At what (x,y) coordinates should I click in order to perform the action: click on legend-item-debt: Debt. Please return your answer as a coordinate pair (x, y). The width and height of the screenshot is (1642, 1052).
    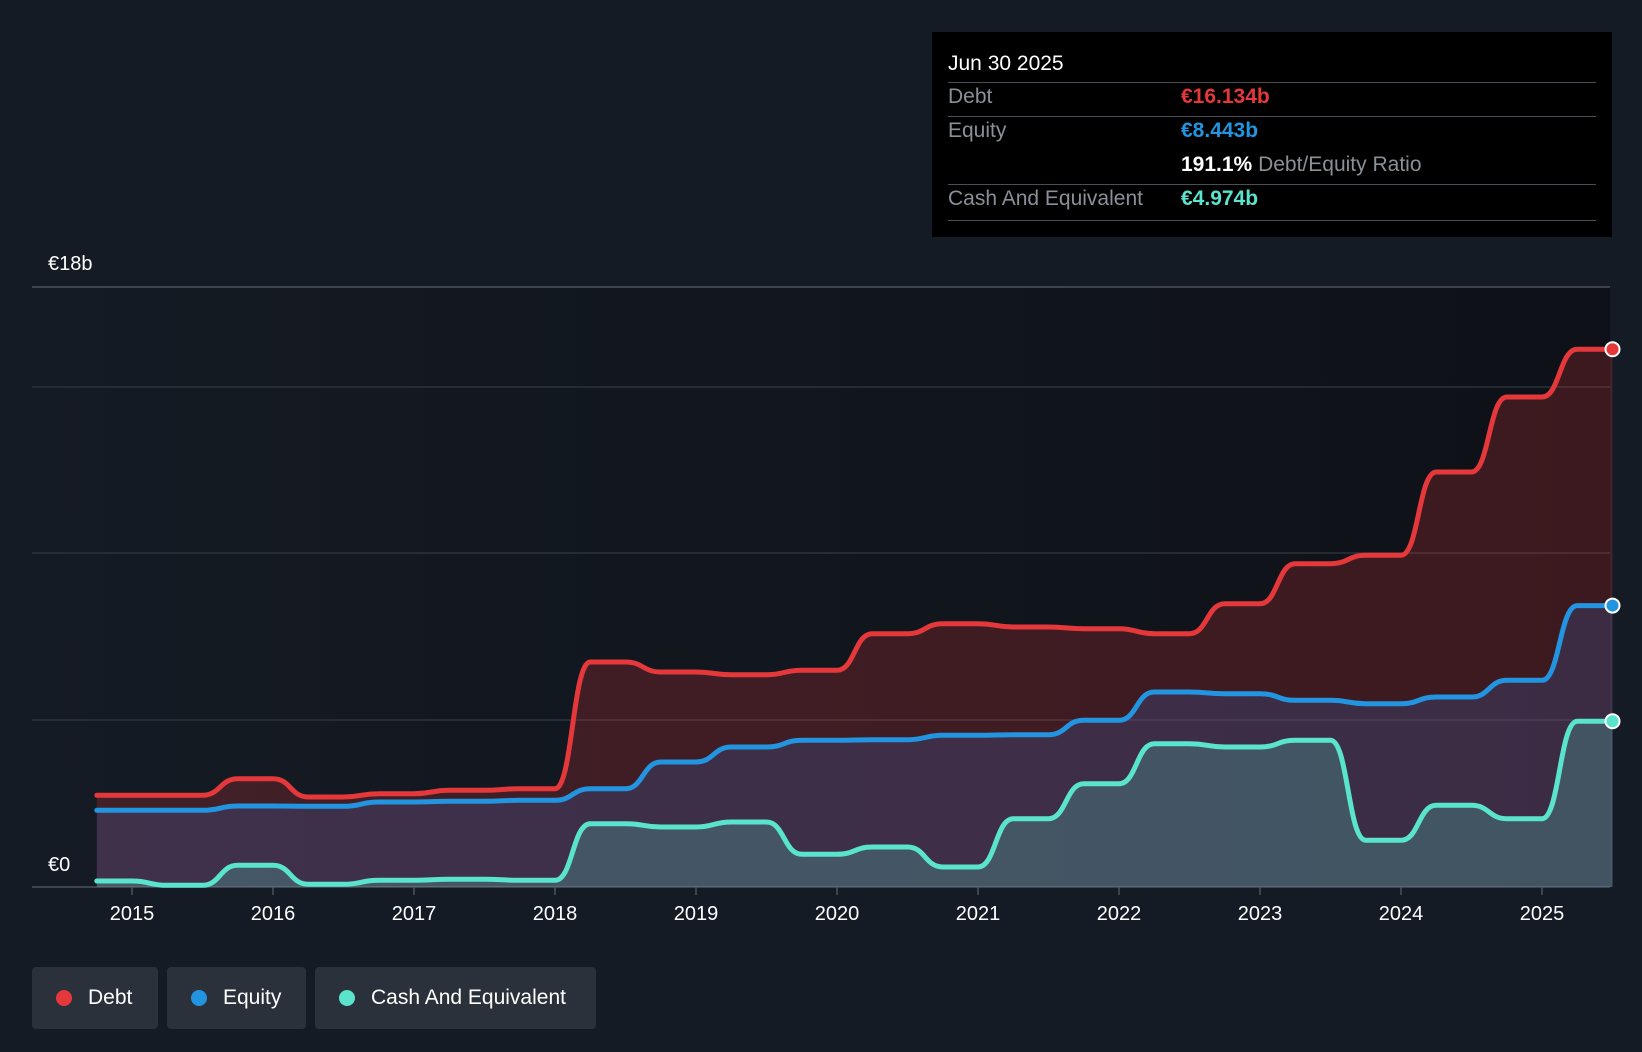
    Looking at the image, I should click on (95, 998).